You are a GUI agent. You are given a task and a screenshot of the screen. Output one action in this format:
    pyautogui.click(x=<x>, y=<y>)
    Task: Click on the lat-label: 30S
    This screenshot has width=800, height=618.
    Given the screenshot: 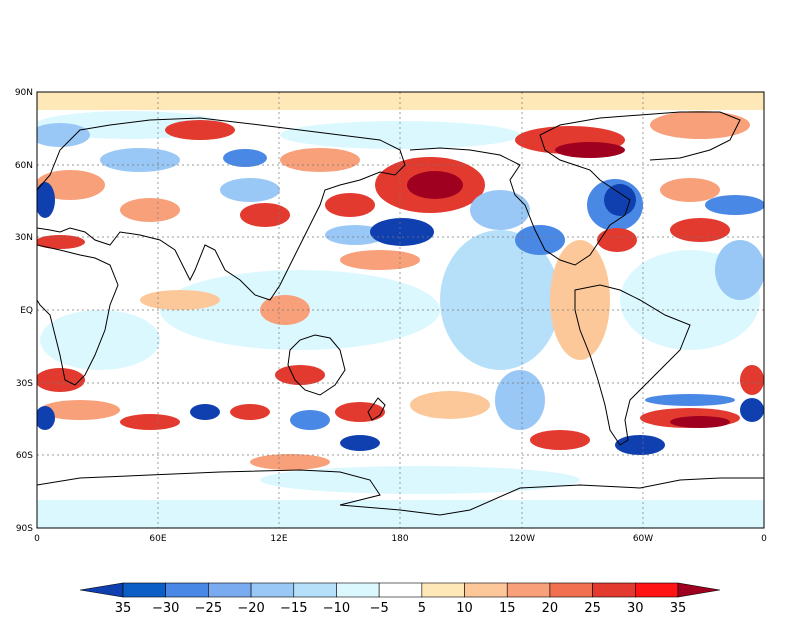 What is the action you would take?
    pyautogui.click(x=24, y=384)
    